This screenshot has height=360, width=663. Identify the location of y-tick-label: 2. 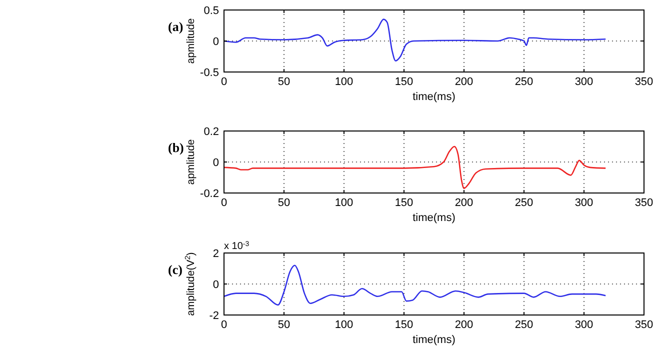
(215, 254).